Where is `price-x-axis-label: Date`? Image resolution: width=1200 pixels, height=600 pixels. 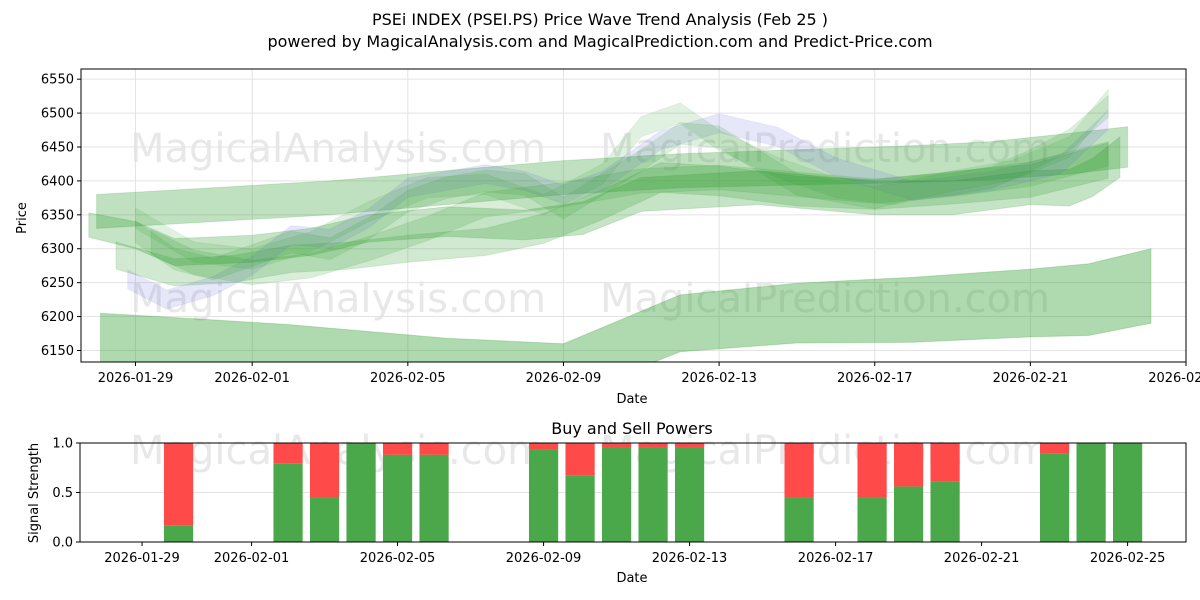 price-x-axis-label: Date is located at coordinates (631, 399).